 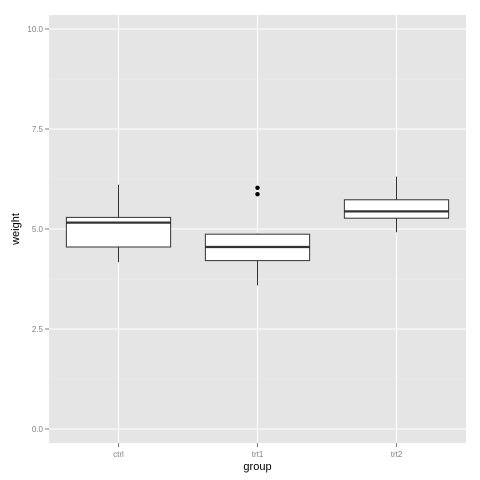 I want to click on box-trt2, so click(x=396, y=204).